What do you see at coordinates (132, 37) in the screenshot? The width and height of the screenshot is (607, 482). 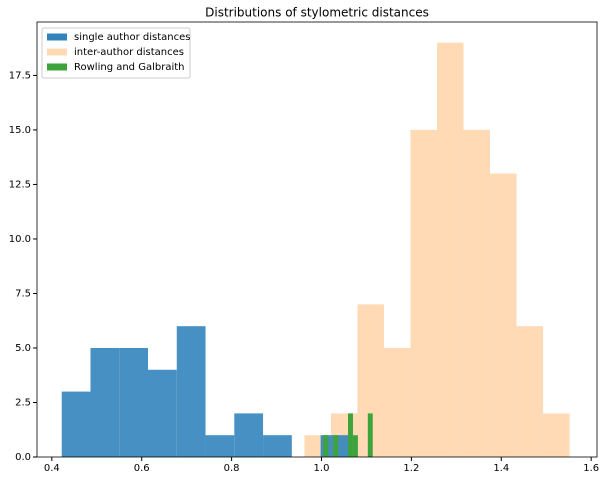 I see `legend-label: single author distances` at bounding box center [132, 37].